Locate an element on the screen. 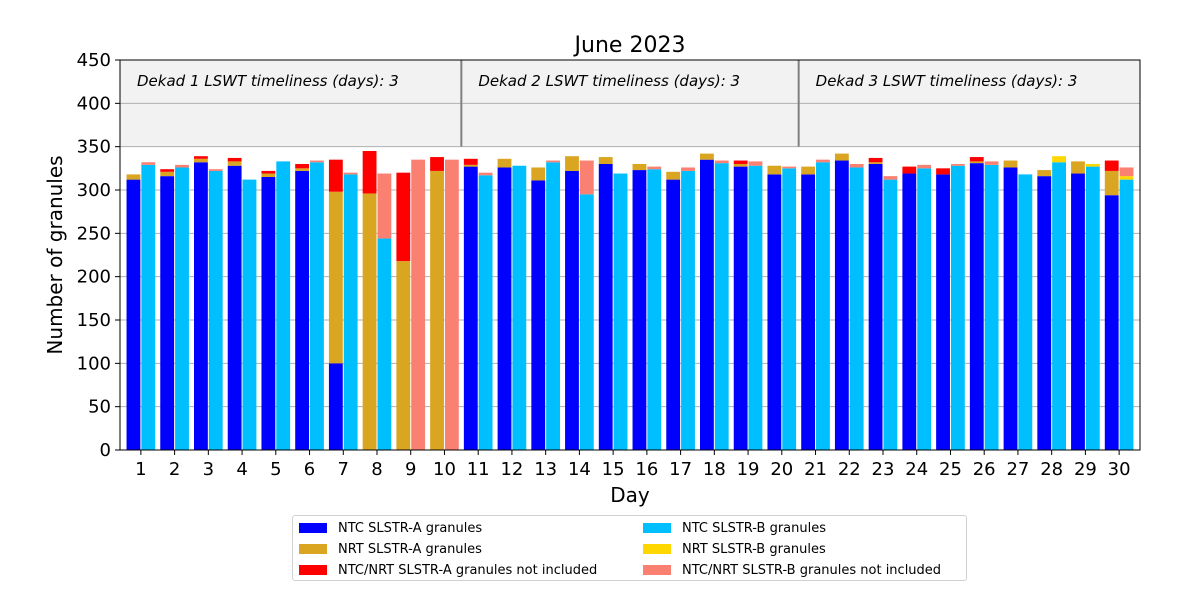  x-tick-label: 17 is located at coordinates (680, 469).